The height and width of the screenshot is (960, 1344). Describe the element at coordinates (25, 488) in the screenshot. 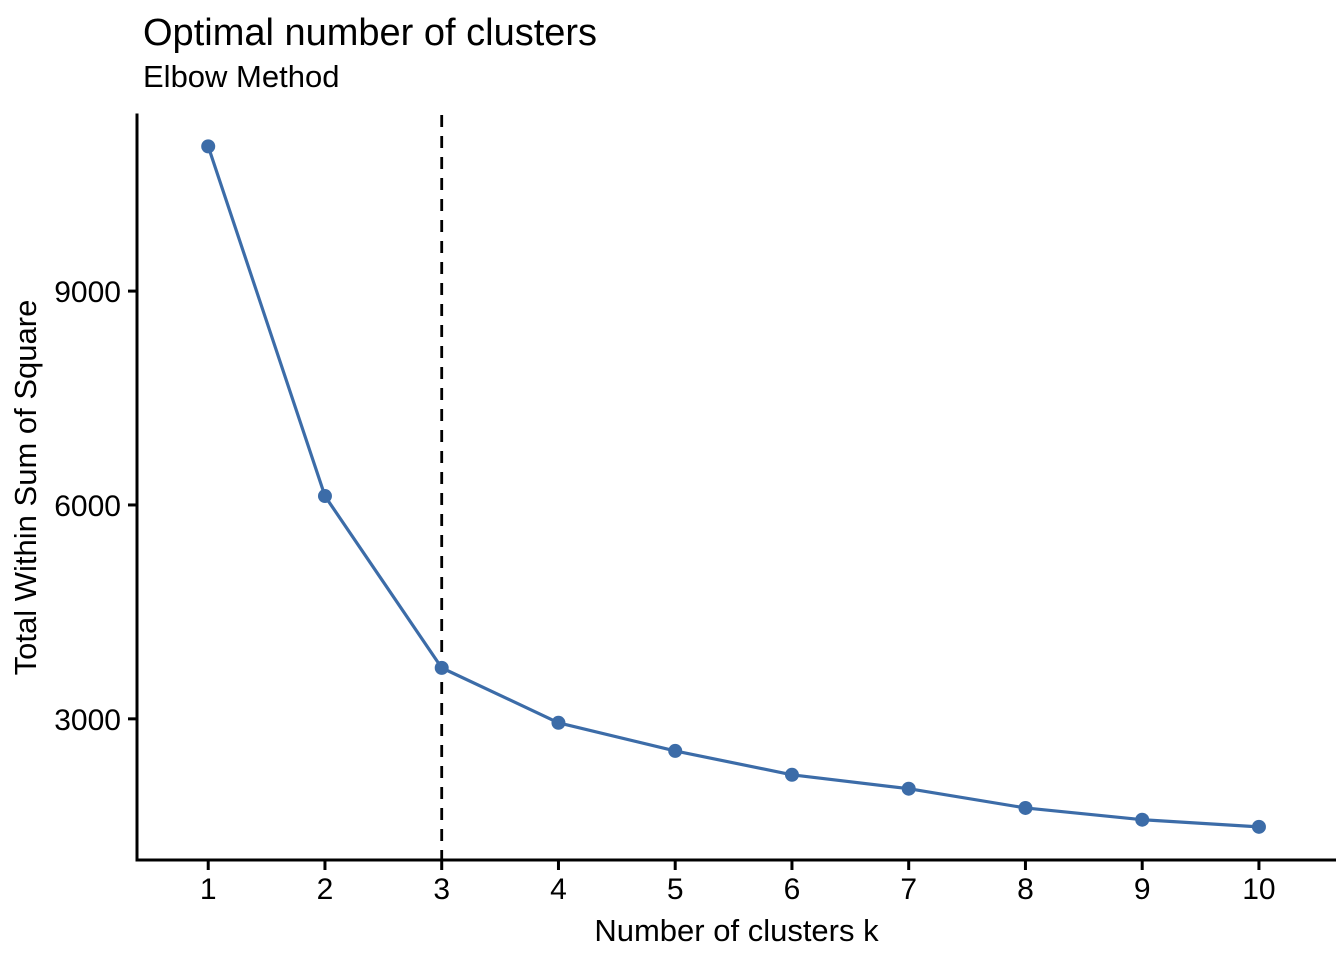

I see `y-axis-title: Total Within Sum of Square` at that location.